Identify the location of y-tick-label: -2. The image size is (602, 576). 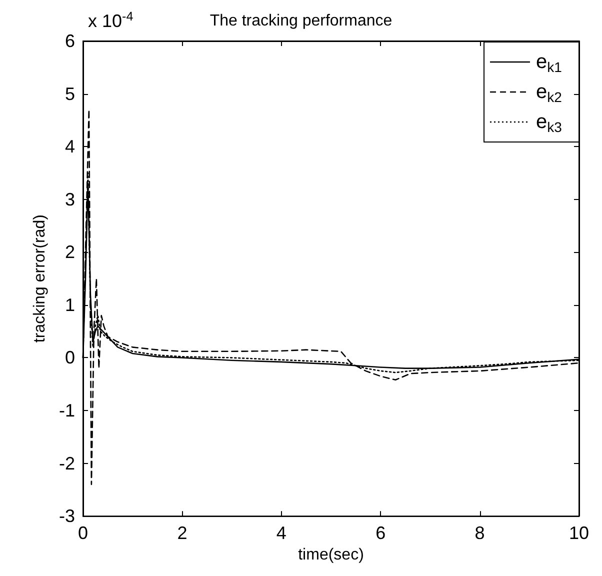
(66, 463).